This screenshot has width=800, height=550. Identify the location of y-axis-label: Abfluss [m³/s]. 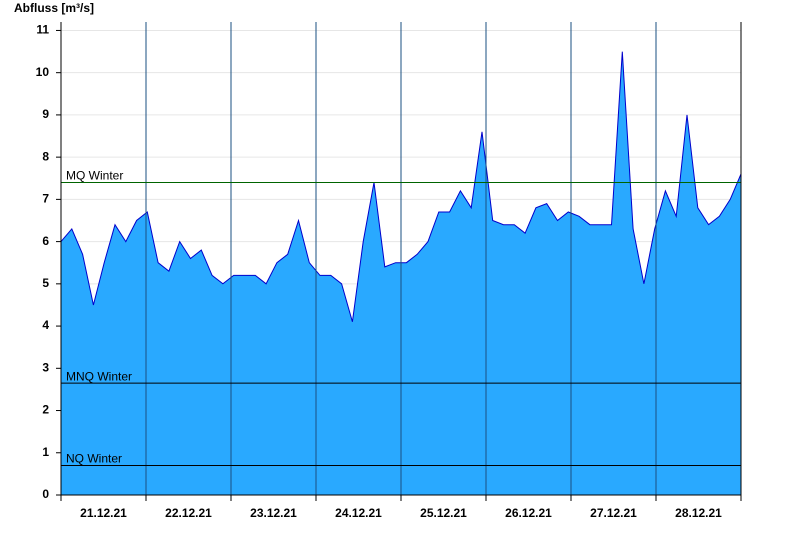
(54, 8).